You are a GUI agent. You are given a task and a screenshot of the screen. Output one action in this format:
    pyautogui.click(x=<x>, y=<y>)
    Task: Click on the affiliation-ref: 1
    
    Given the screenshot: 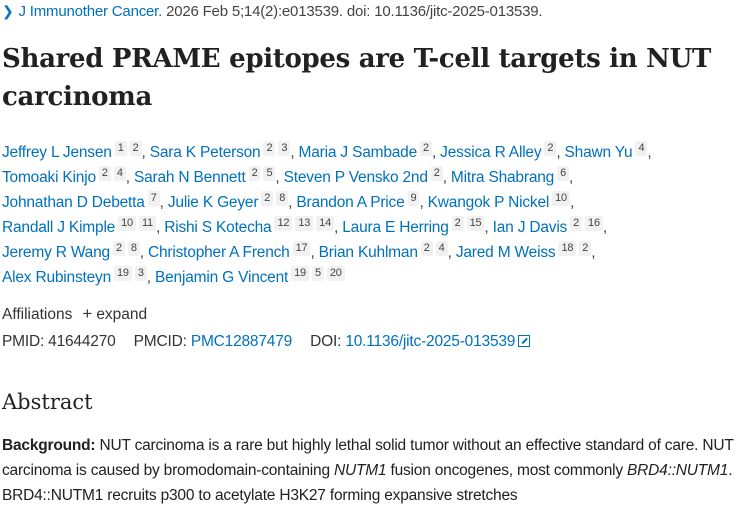 What is the action you would take?
    pyautogui.click(x=120, y=148)
    